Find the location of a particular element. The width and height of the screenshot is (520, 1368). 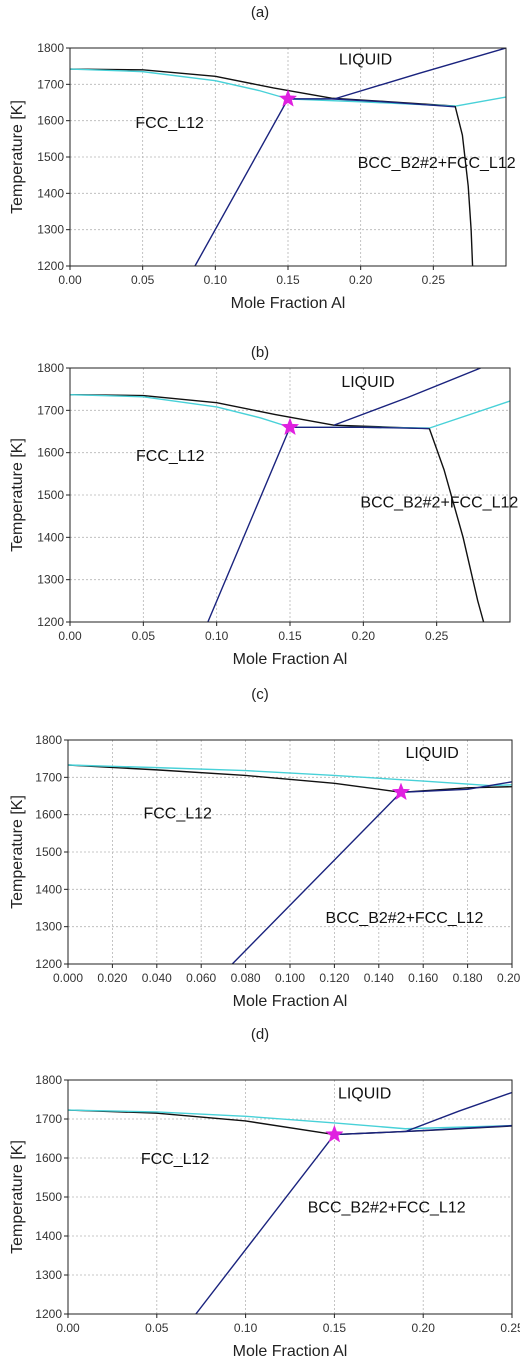

panel-label: (c) is located at coordinates (260, 694).